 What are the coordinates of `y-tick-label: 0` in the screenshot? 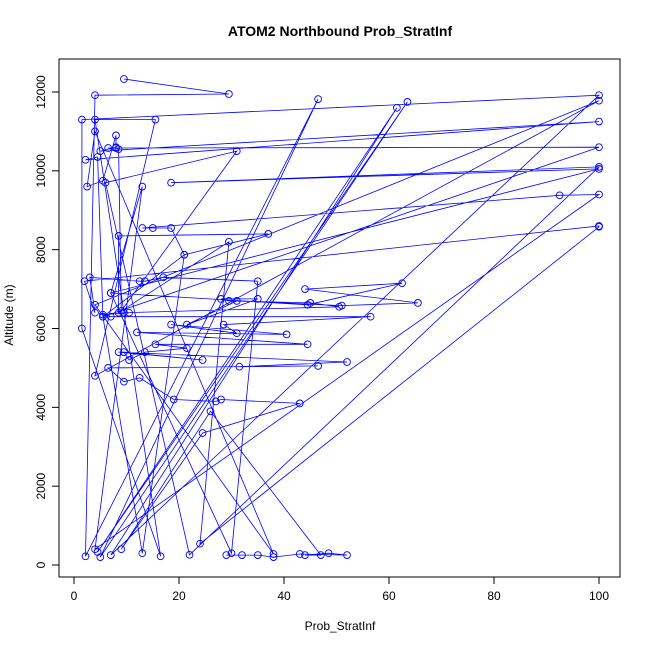 It's located at (41, 564).